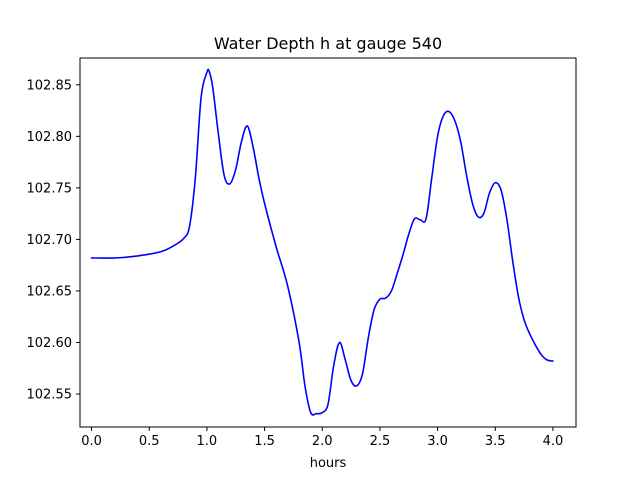 This screenshot has height=480, width=640. Describe the element at coordinates (264, 441) in the screenshot. I see `x-tick-label: 1.5` at that location.